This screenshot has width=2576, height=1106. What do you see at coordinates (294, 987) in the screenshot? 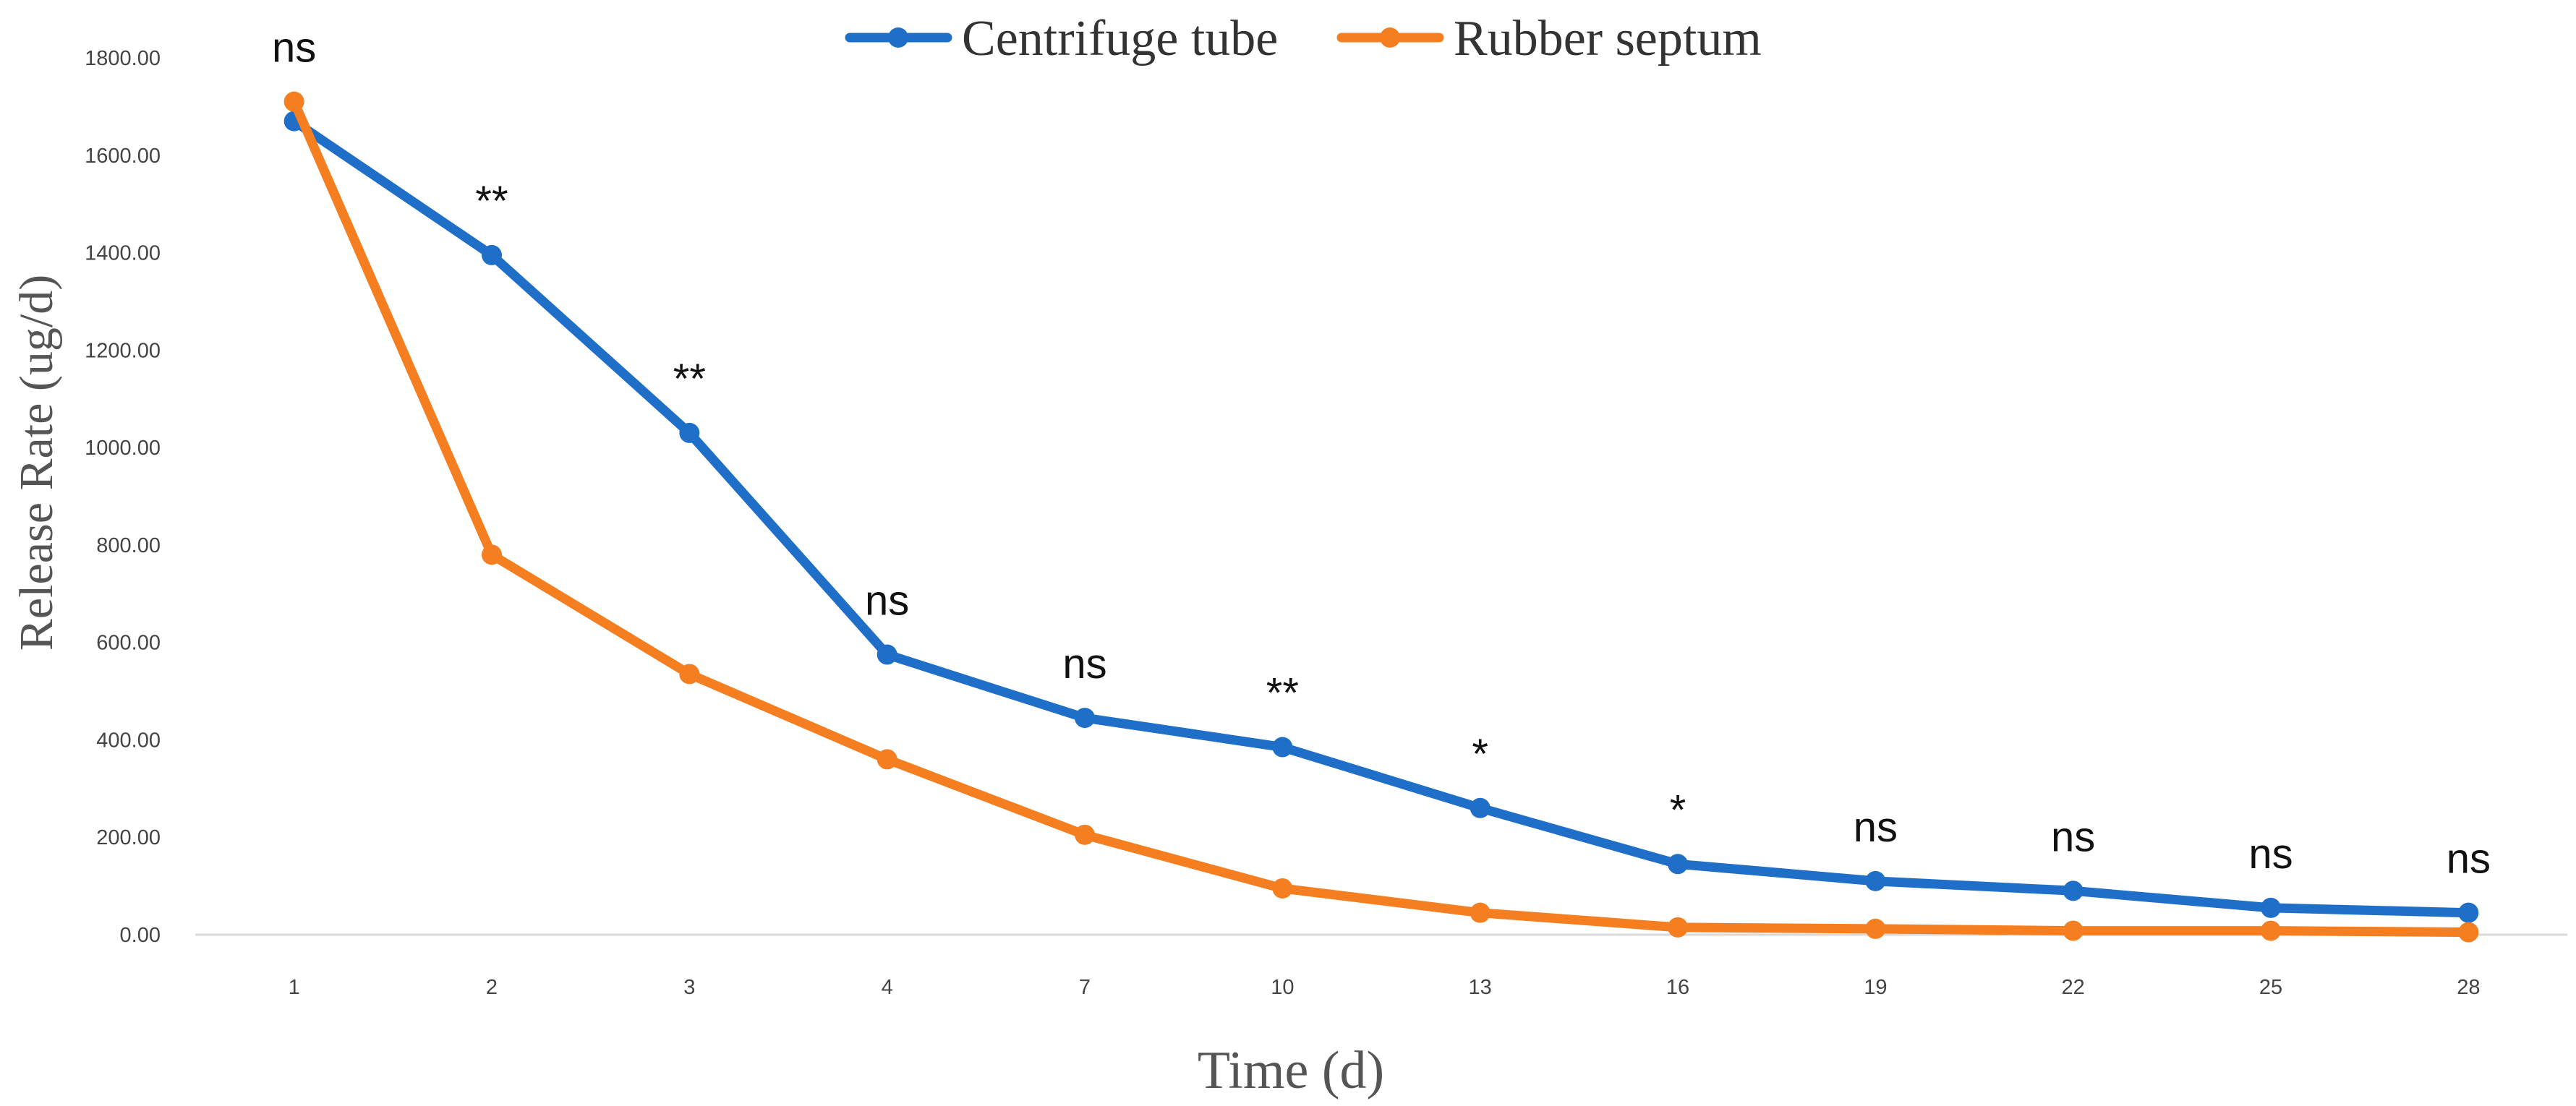
I see `x-tick-label: 1` at bounding box center [294, 987].